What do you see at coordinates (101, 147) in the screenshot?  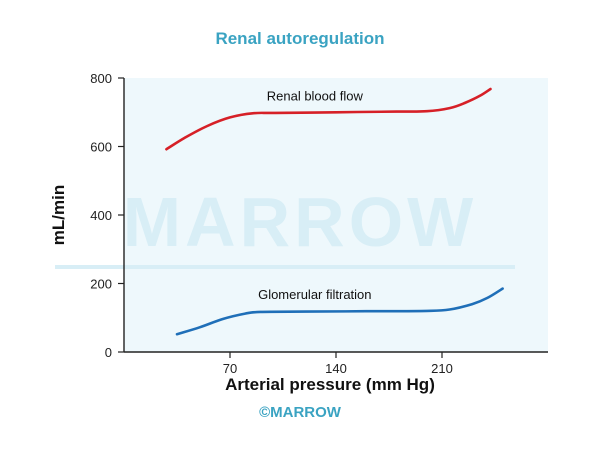 I see `y-tick-label: 600` at bounding box center [101, 147].